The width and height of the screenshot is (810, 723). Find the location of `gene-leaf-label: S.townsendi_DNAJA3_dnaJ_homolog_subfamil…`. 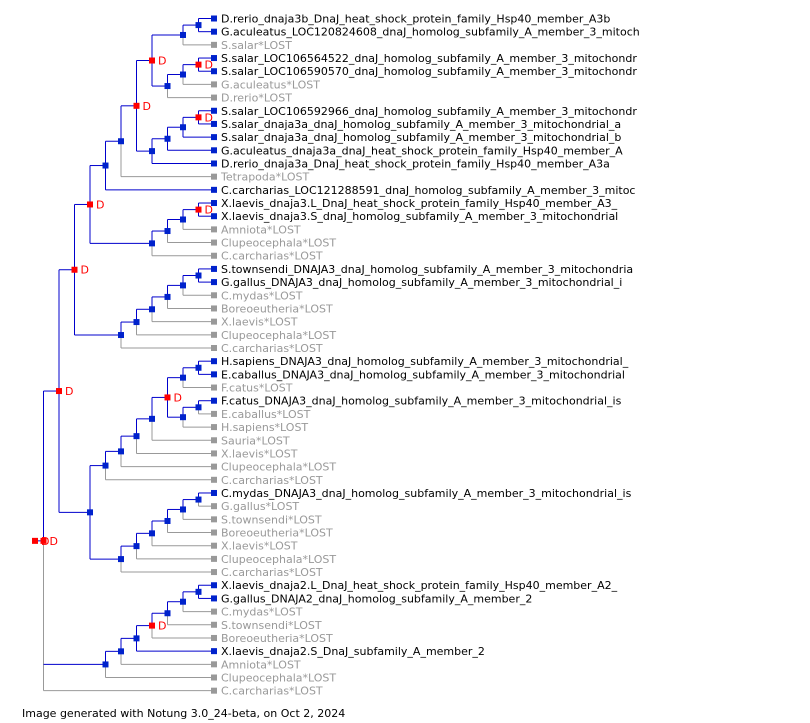

gene-leaf-label: S.townsendi_DNAJA3_dnaJ_homolog_subfamil… is located at coordinates (427, 269).